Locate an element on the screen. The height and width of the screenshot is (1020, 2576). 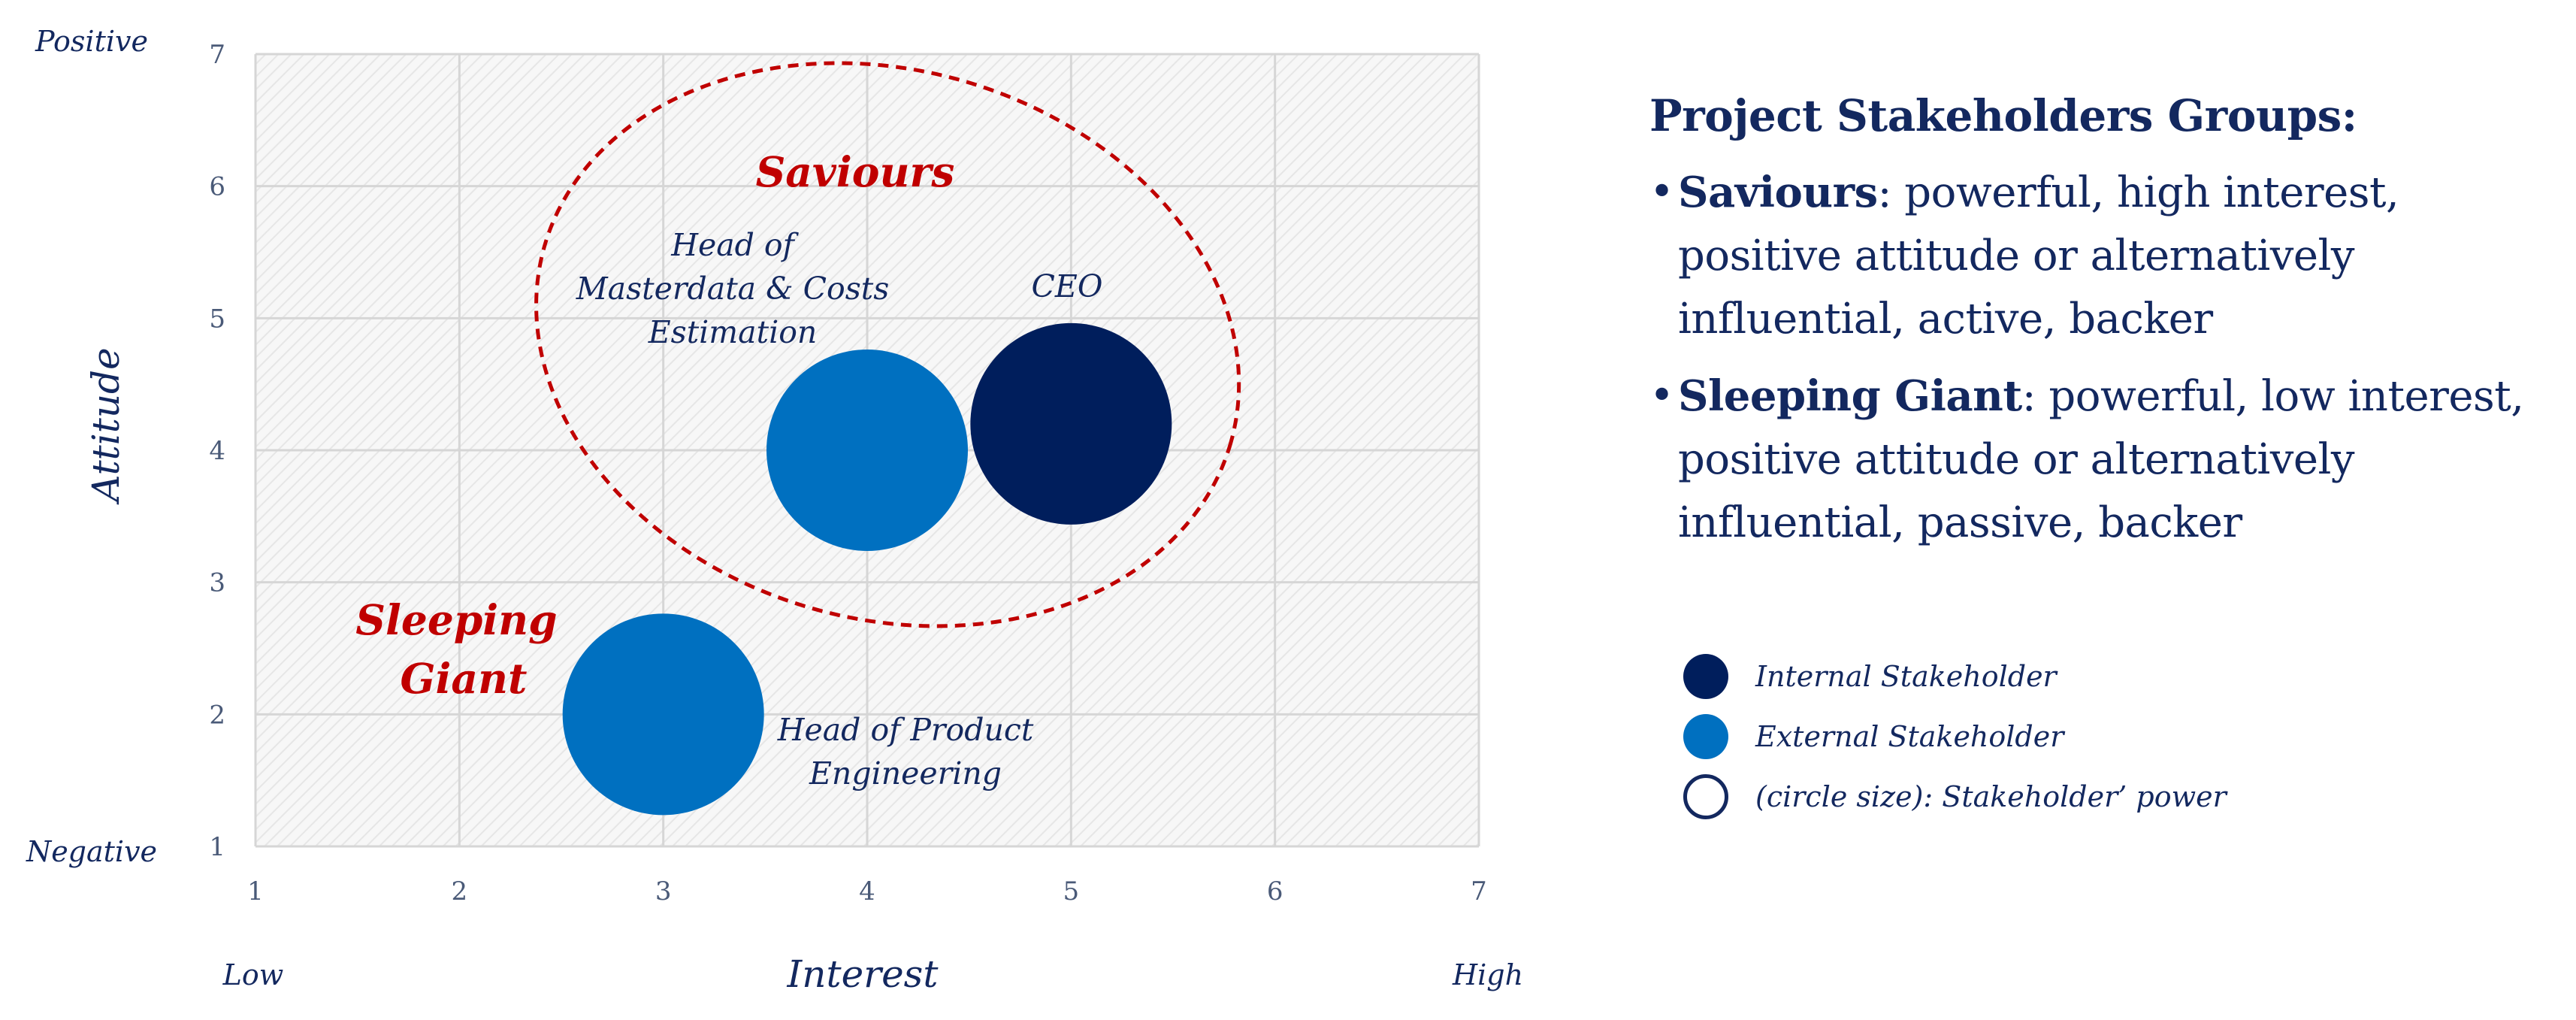
y-tick-label: 2 is located at coordinates (217, 715).